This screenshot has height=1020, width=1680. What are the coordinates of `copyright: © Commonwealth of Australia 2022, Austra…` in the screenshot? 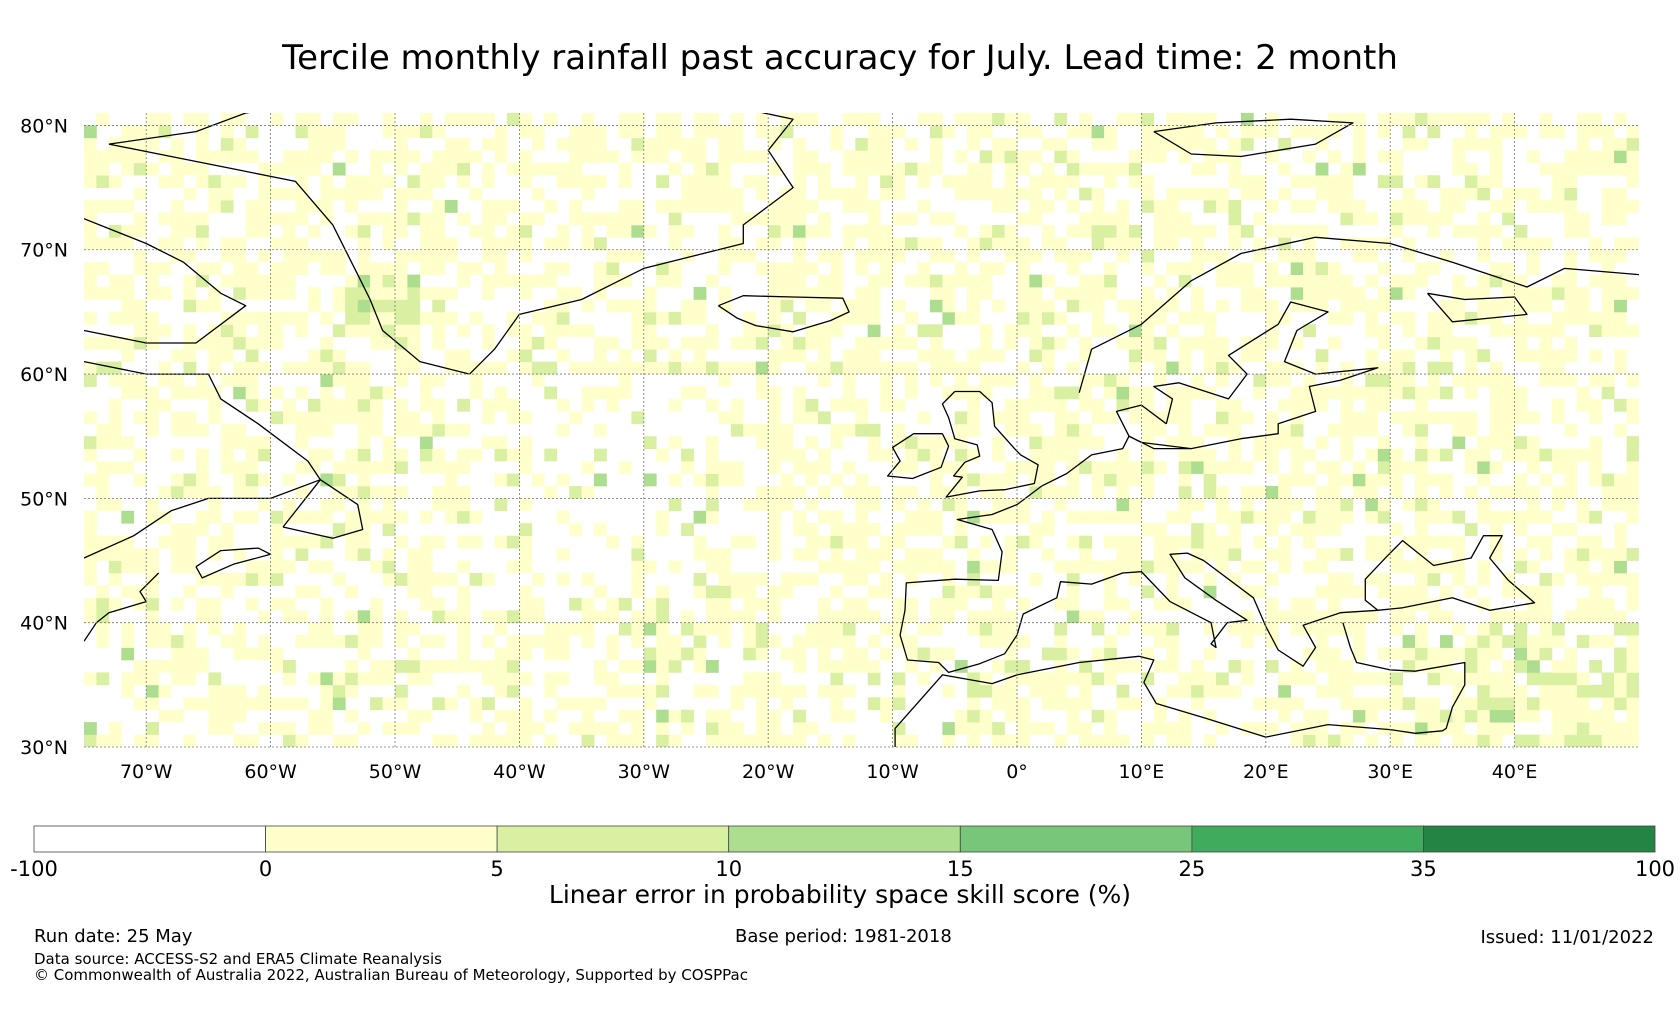 It's located at (391, 975).